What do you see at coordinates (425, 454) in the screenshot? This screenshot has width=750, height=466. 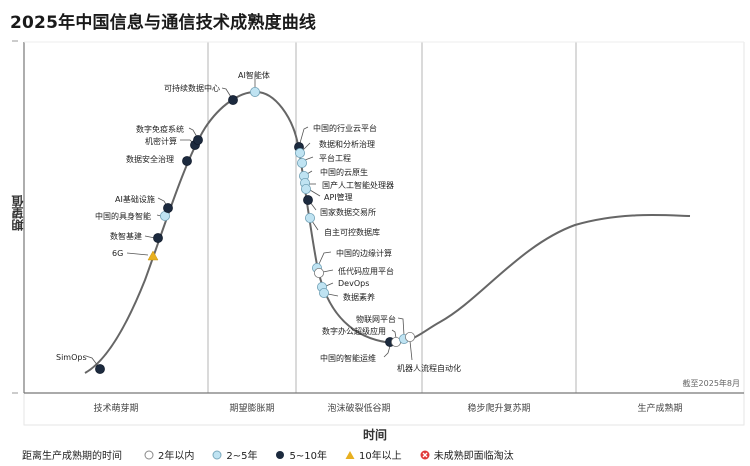 I see `cross-circle-icon` at bounding box center [425, 454].